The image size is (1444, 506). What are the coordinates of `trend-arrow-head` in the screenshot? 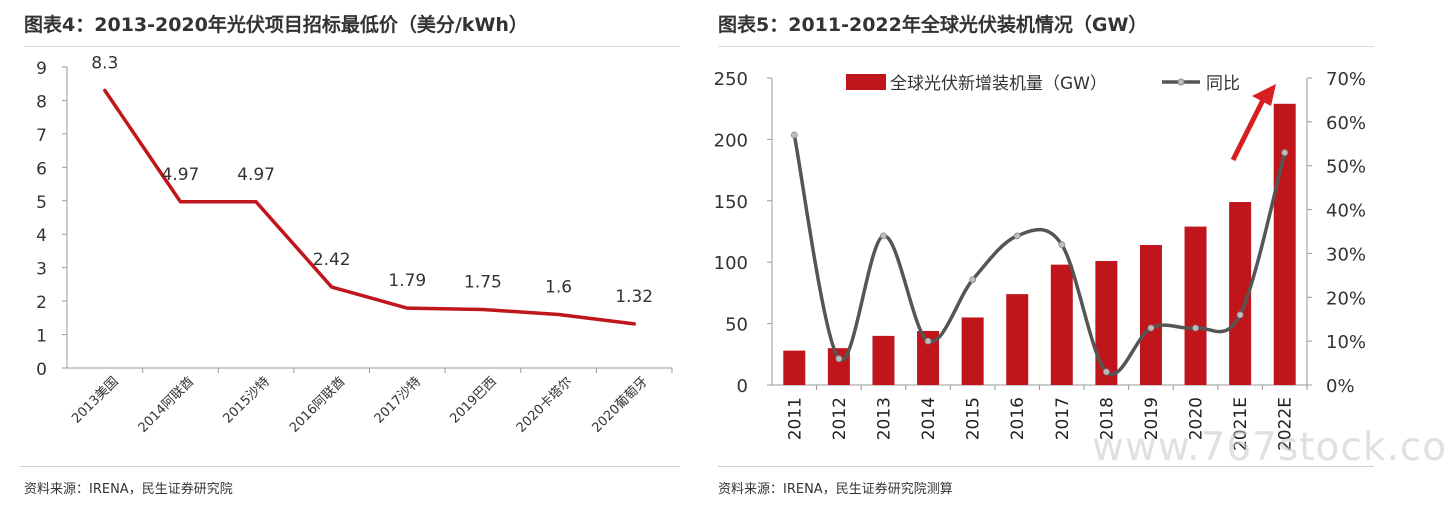 It's located at (1264, 95).